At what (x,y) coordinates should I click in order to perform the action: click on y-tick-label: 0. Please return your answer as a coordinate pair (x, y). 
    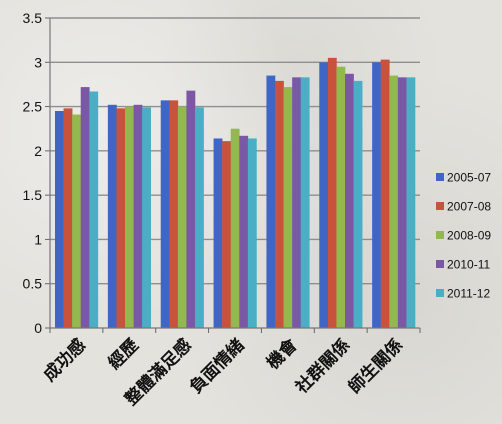
    Looking at the image, I should click on (38, 328).